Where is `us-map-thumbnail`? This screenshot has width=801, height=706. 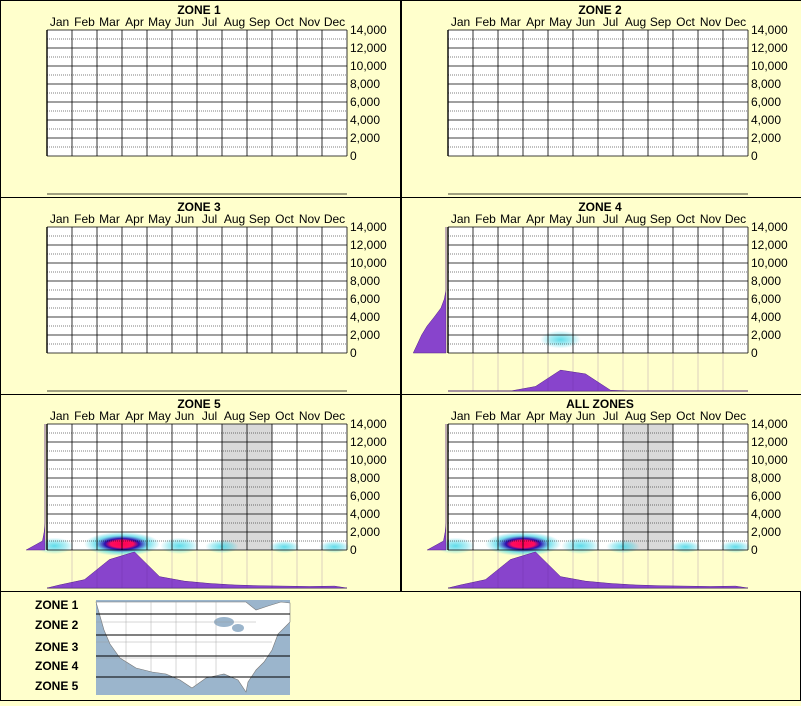 us-map-thumbnail is located at coordinates (193, 647).